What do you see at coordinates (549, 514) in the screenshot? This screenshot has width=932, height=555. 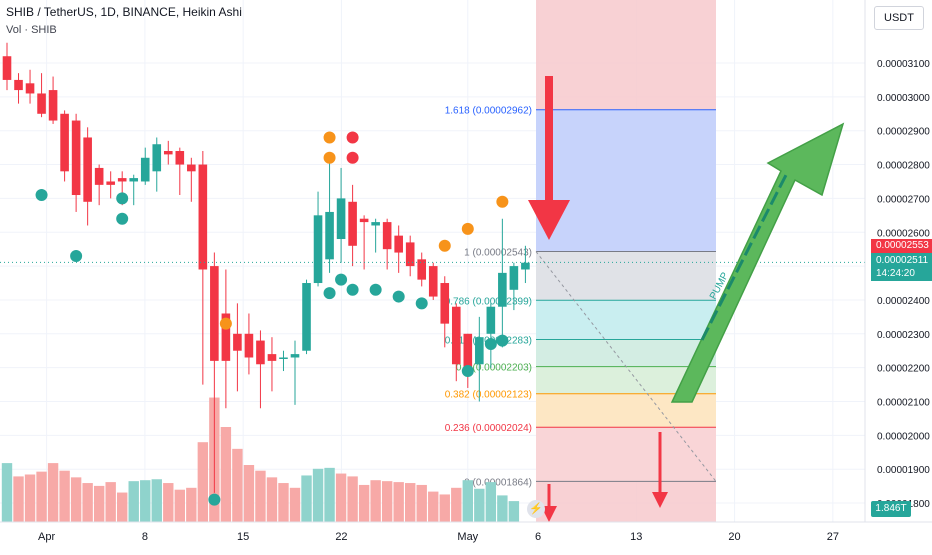 I see `arrow-head` at bounding box center [549, 514].